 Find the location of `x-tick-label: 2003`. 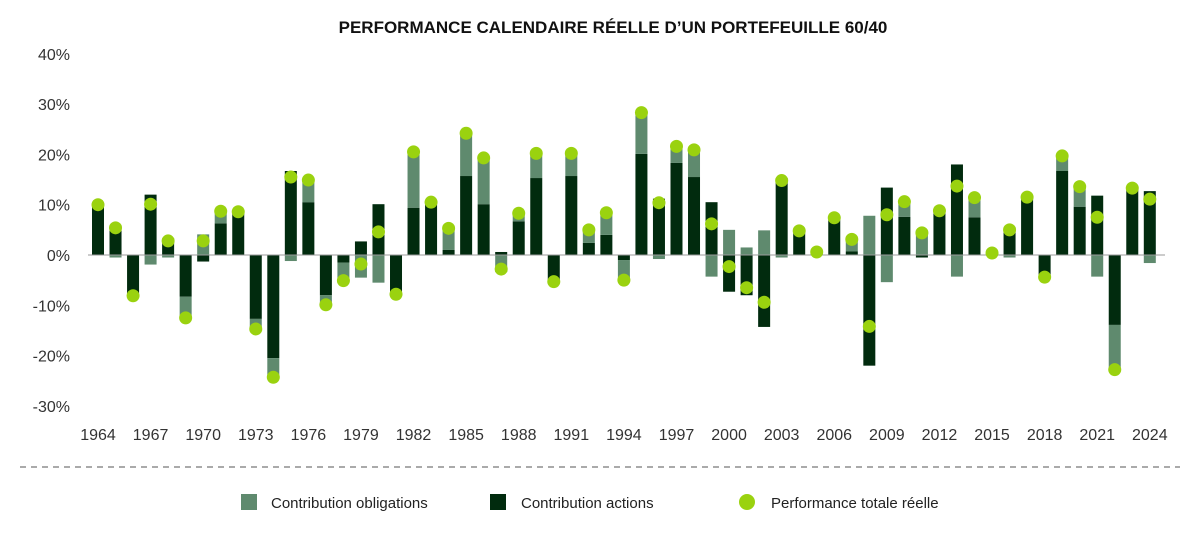

x-tick-label: 2003 is located at coordinates (782, 435).